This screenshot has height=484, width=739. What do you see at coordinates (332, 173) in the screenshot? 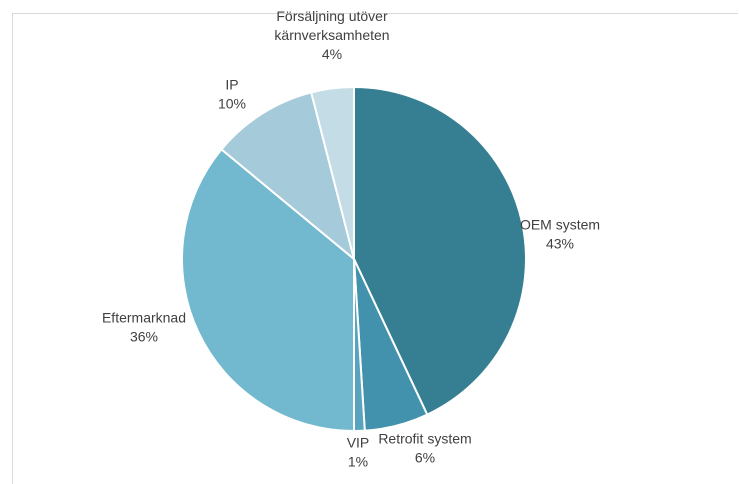
I see `pie-slice-försäljning-utöver-kärnverksamheten` at bounding box center [332, 173].